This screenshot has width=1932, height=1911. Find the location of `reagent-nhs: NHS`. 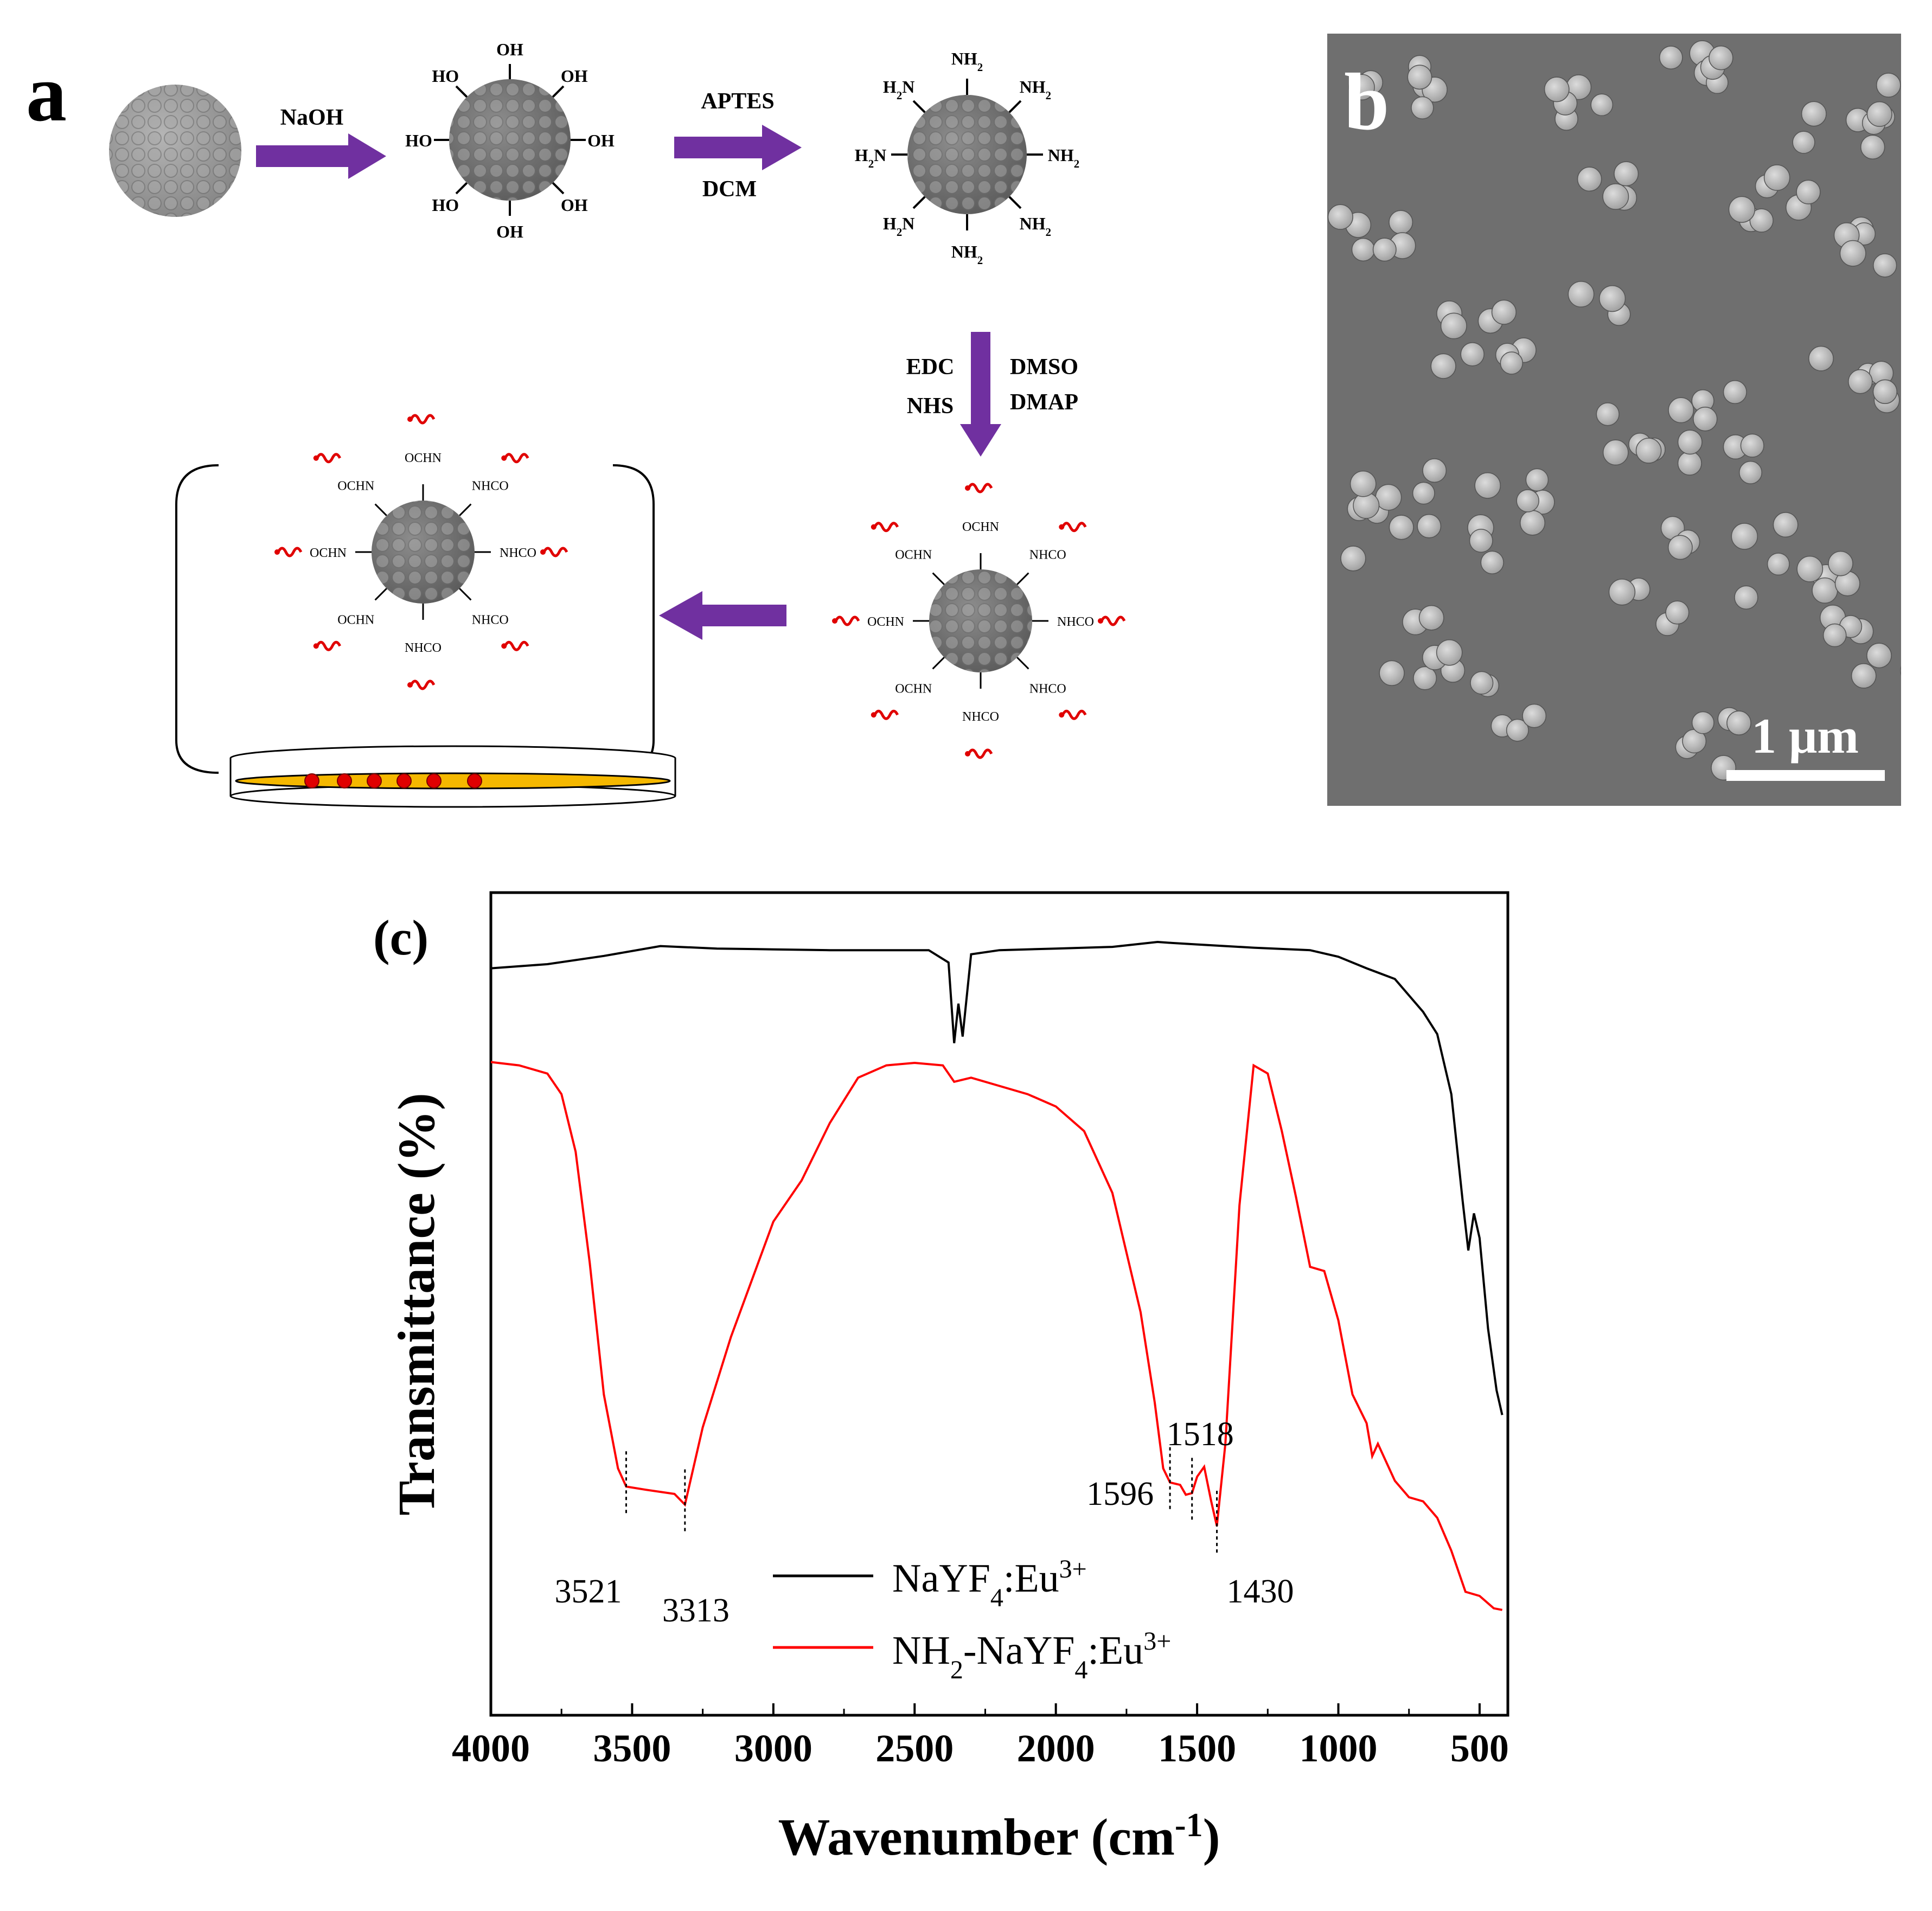

reagent-nhs: NHS is located at coordinates (930, 407).